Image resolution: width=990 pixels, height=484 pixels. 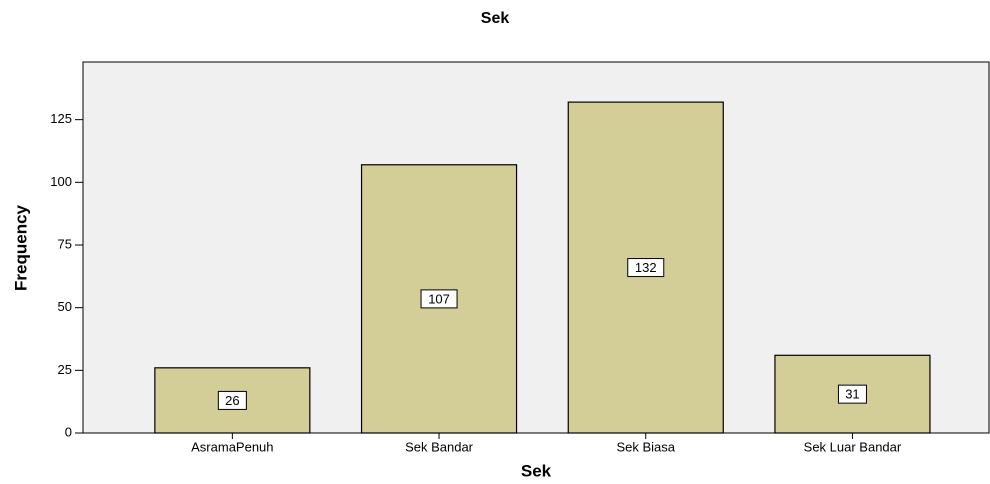 I want to click on data-label: 107, so click(x=439, y=298).